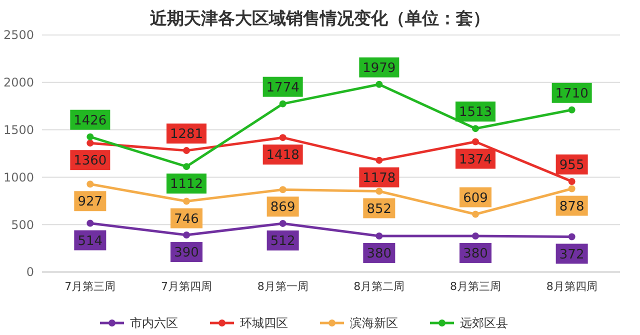  Describe the element at coordinates (90, 286) in the screenshot. I see `x-tick-label: 7月第三周` at that location.